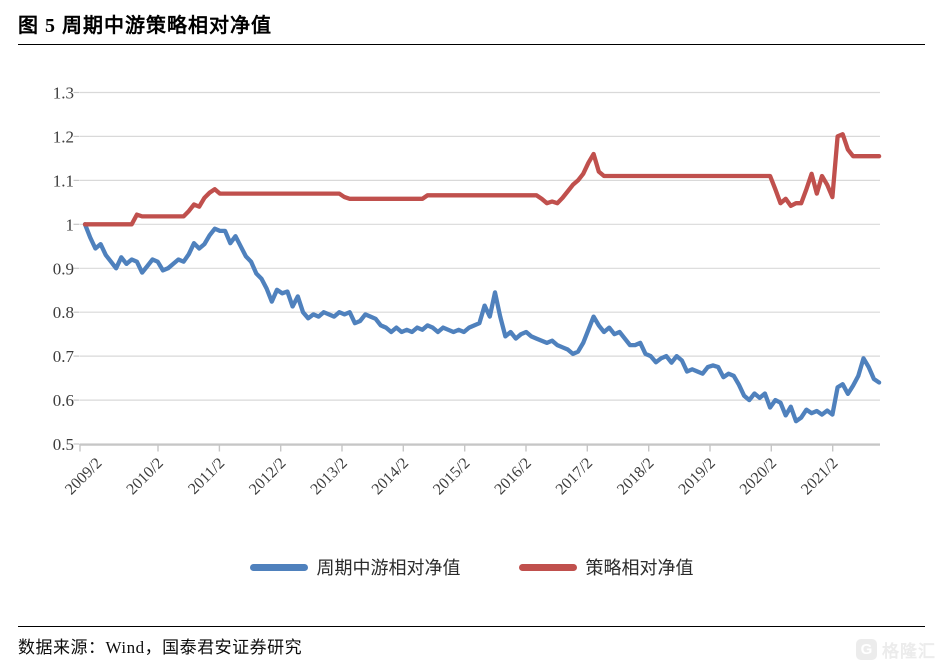  I want to click on x-tick-label: 2019/2, so click(696, 476).